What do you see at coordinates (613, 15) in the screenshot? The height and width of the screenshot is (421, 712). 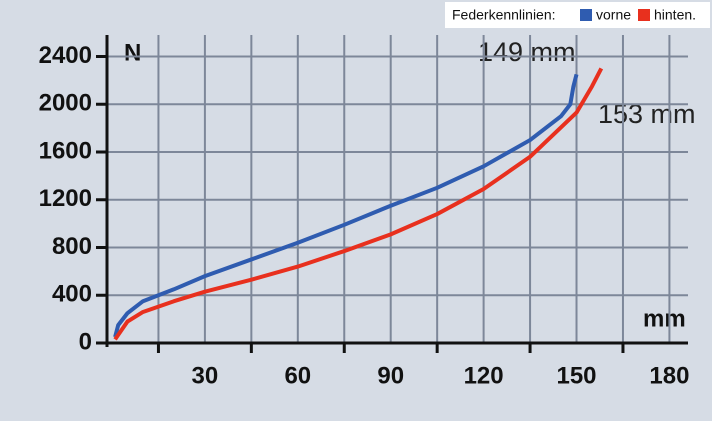 I see `legend-label: vorne` at bounding box center [613, 15].